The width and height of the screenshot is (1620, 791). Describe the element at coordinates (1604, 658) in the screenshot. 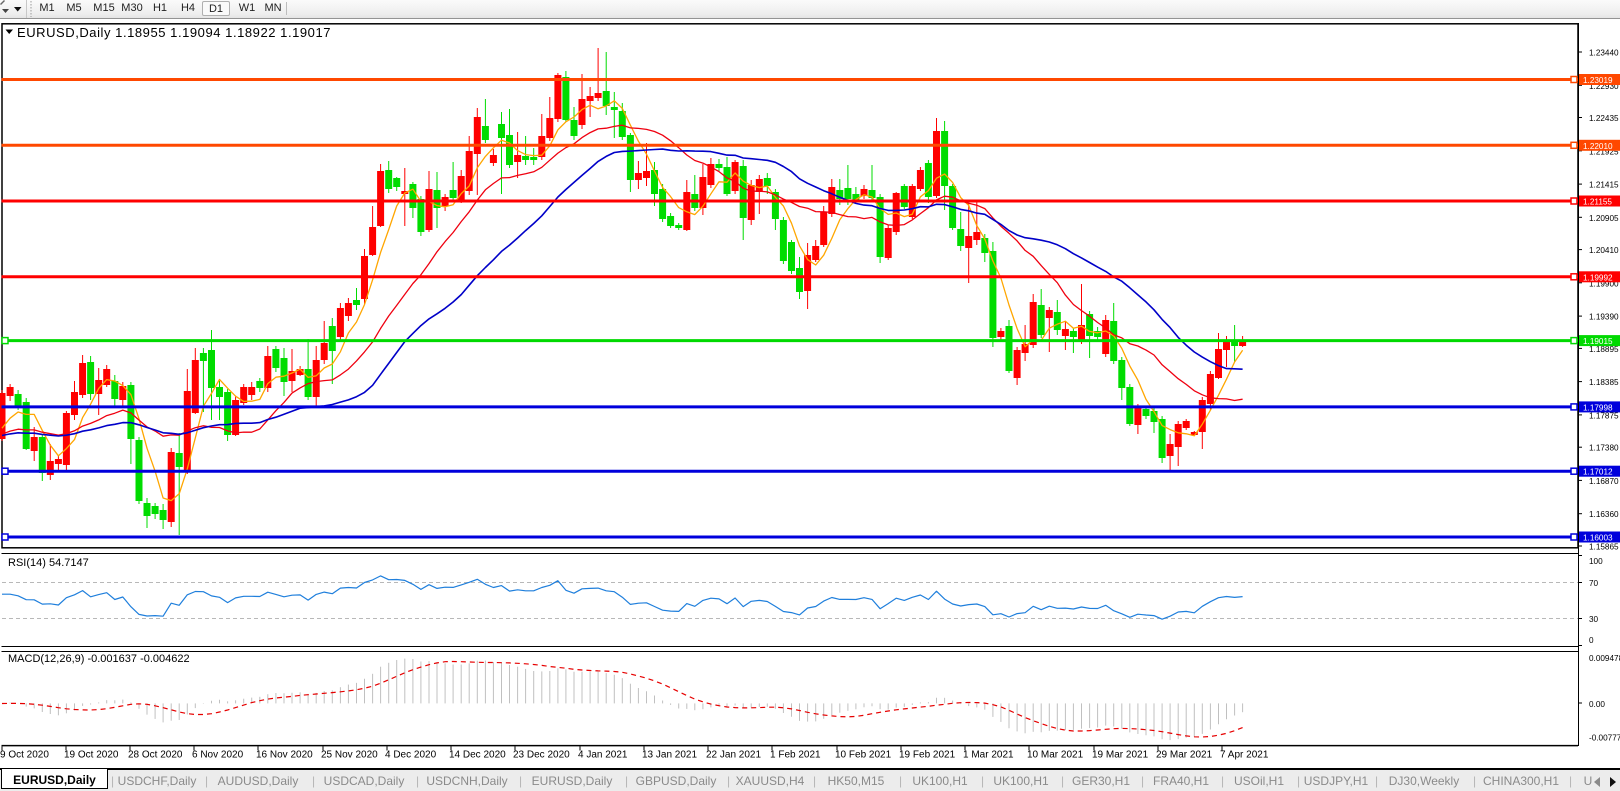

I see `svg-text: 0.009478` at that location.